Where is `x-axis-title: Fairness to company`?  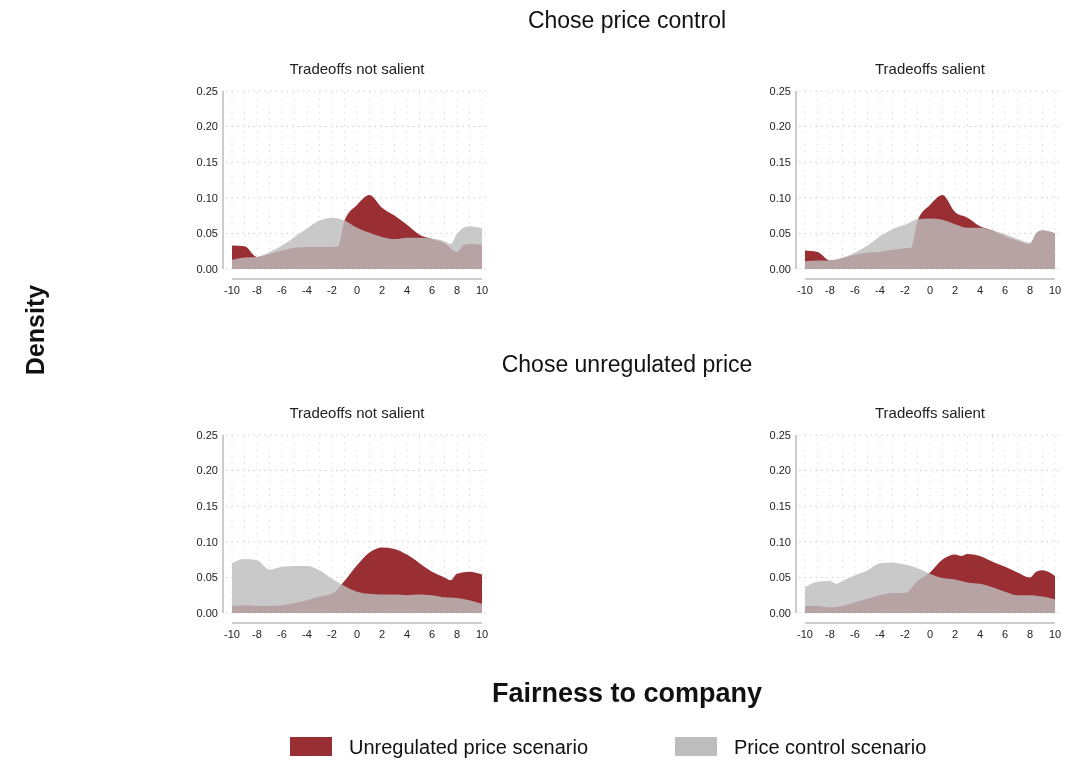 x-axis-title: Fairness to company is located at coordinates (627, 693).